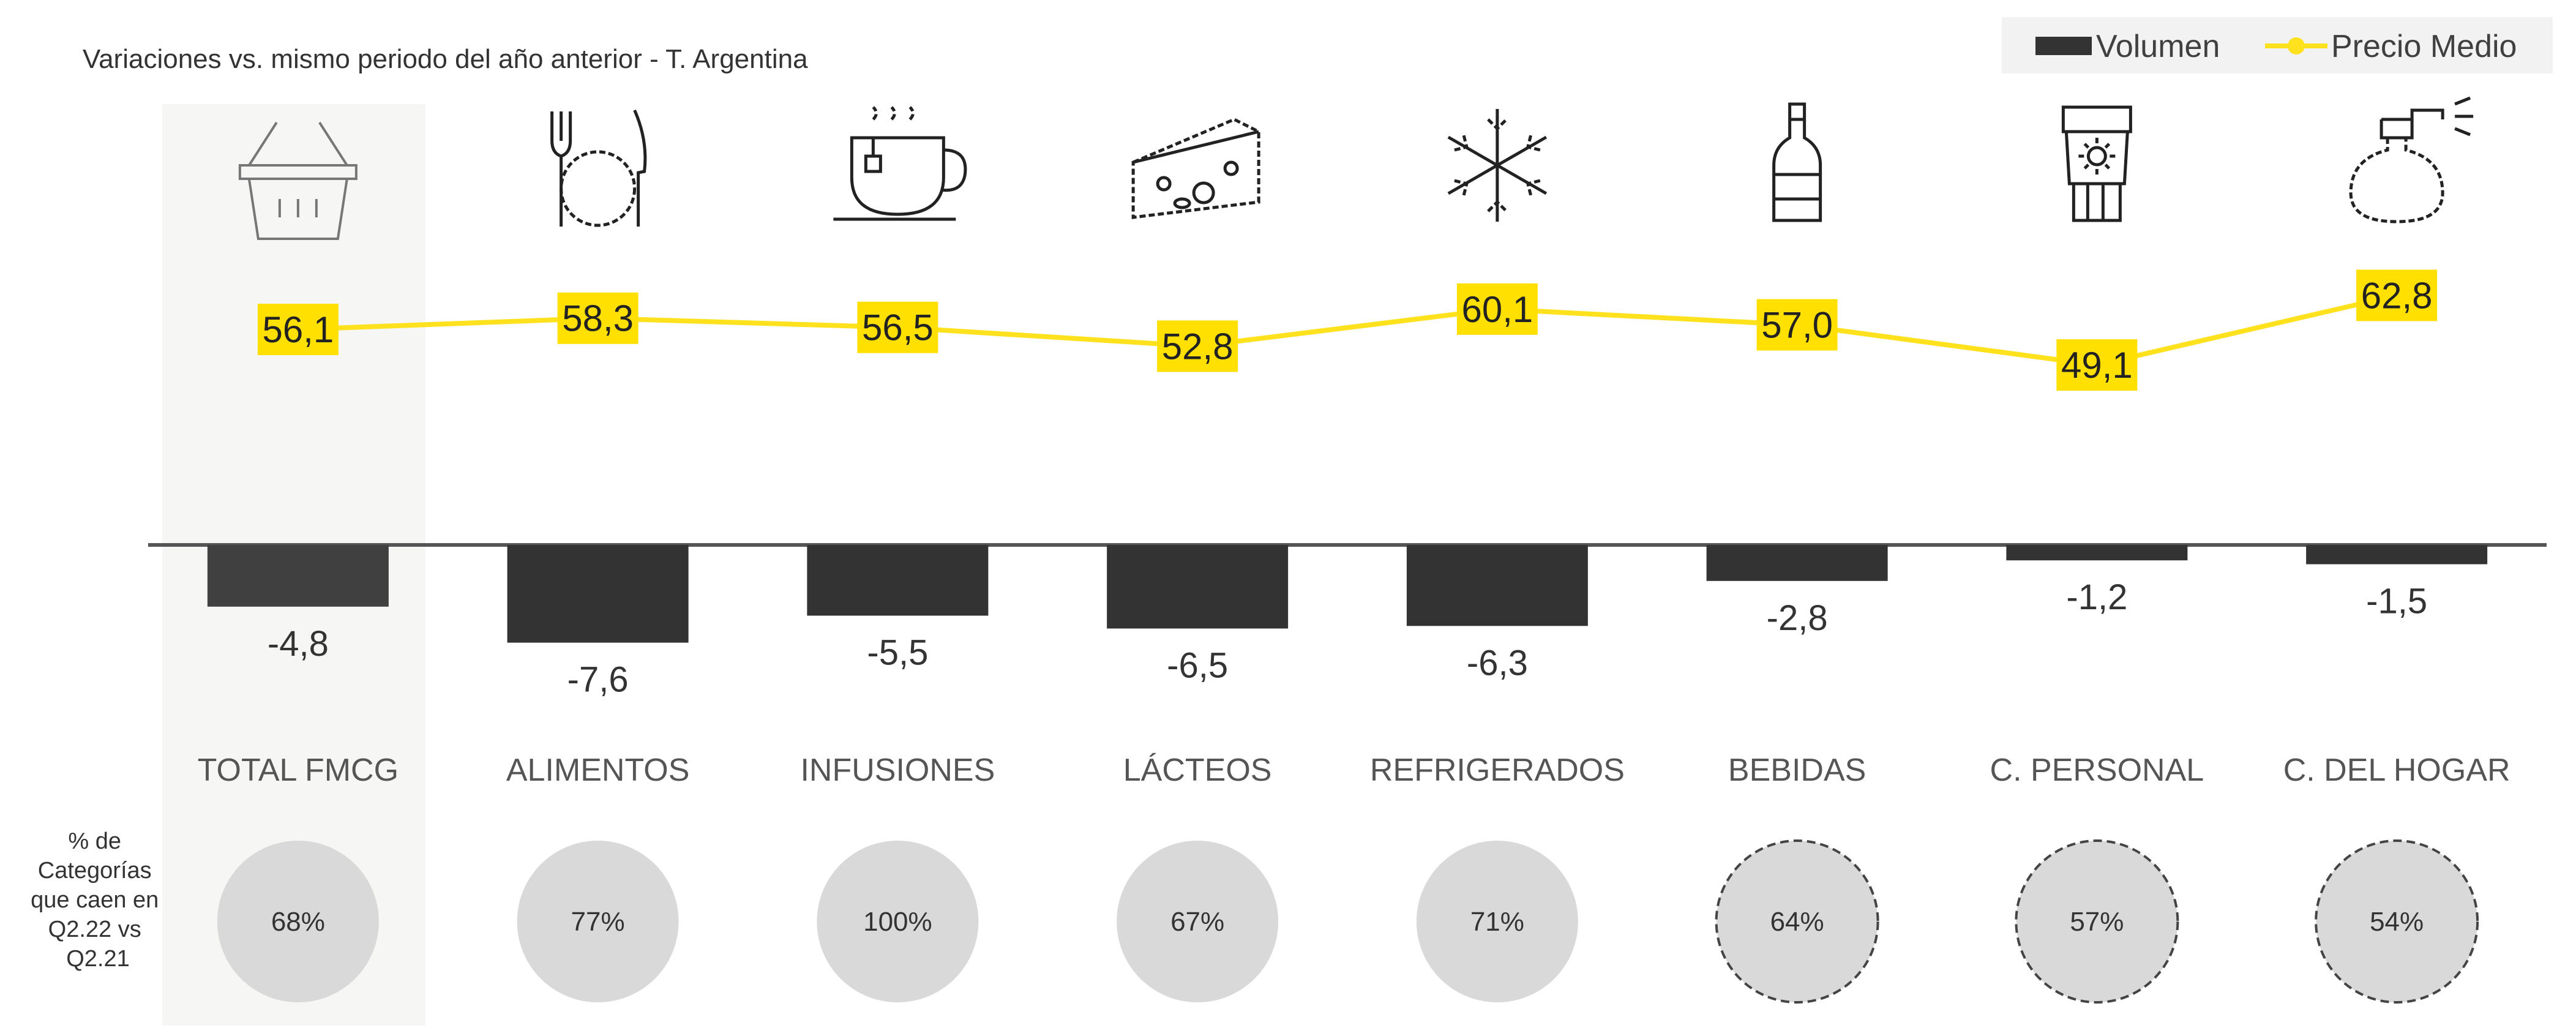 This screenshot has height=1036, width=2576. Describe the element at coordinates (598, 680) in the screenshot. I see `volumen-data-label: -7,6` at that location.